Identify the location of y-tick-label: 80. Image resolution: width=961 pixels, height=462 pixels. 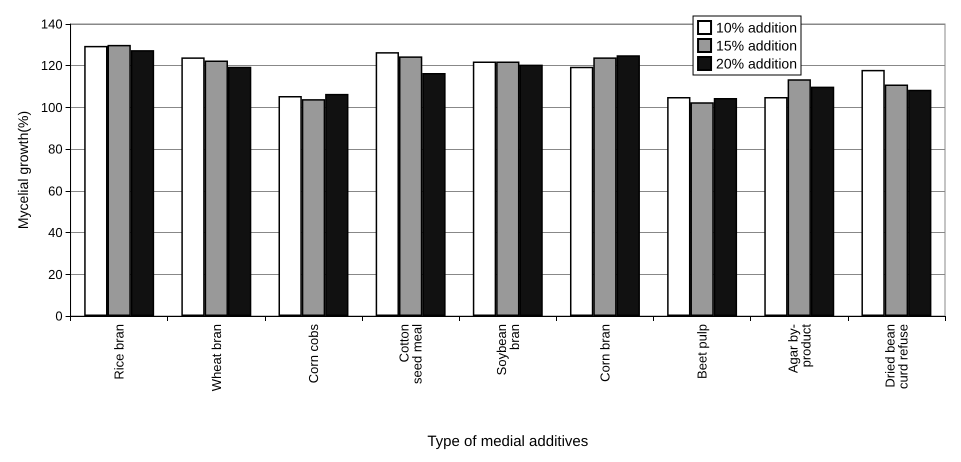
(55, 149).